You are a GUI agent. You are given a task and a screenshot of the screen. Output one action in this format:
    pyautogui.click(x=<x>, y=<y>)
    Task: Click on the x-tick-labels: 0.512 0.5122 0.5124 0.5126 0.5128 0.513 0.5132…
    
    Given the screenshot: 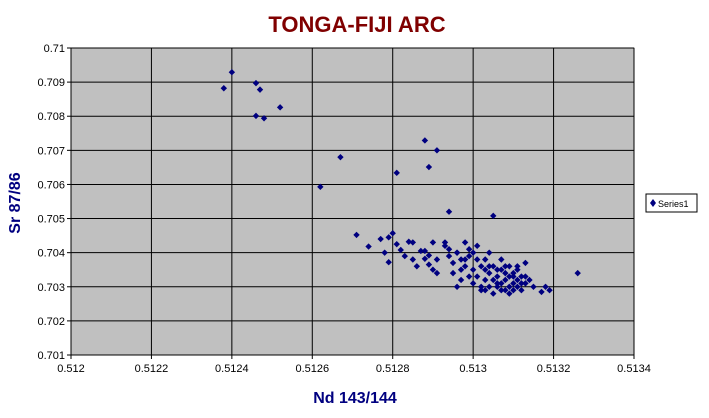 What is the action you would take?
    pyautogui.click(x=354, y=369)
    